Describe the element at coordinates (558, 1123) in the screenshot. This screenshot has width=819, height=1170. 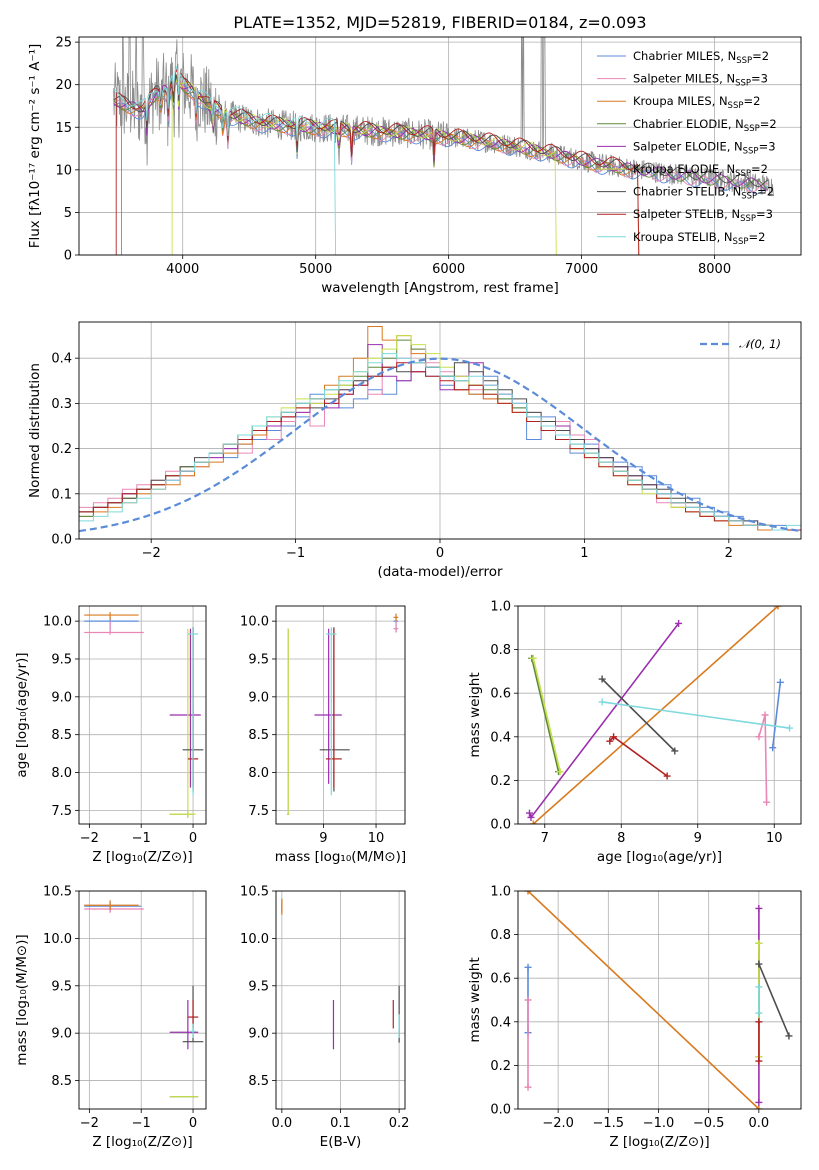
I see `x-tick-label: −2.0` at that location.